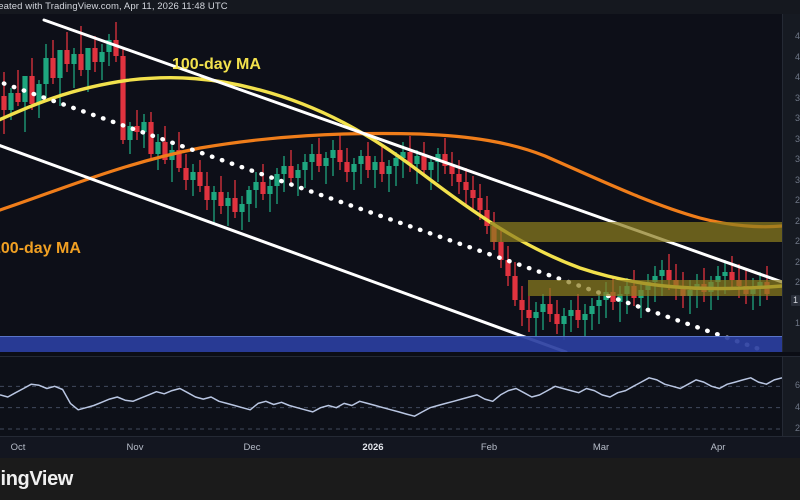 The height and width of the screenshot is (500, 800). I want to click on indicator-axis-label: 4, so click(797, 406).